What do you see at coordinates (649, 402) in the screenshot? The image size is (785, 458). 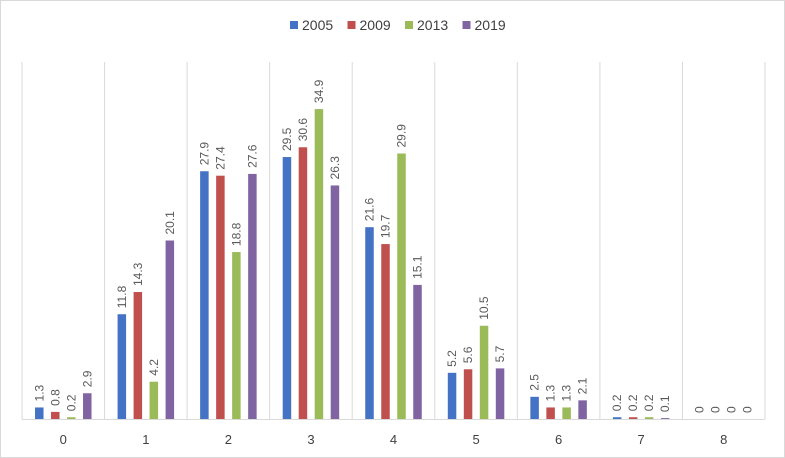 I see `value-label-2013-cat-7: 0.2` at bounding box center [649, 402].